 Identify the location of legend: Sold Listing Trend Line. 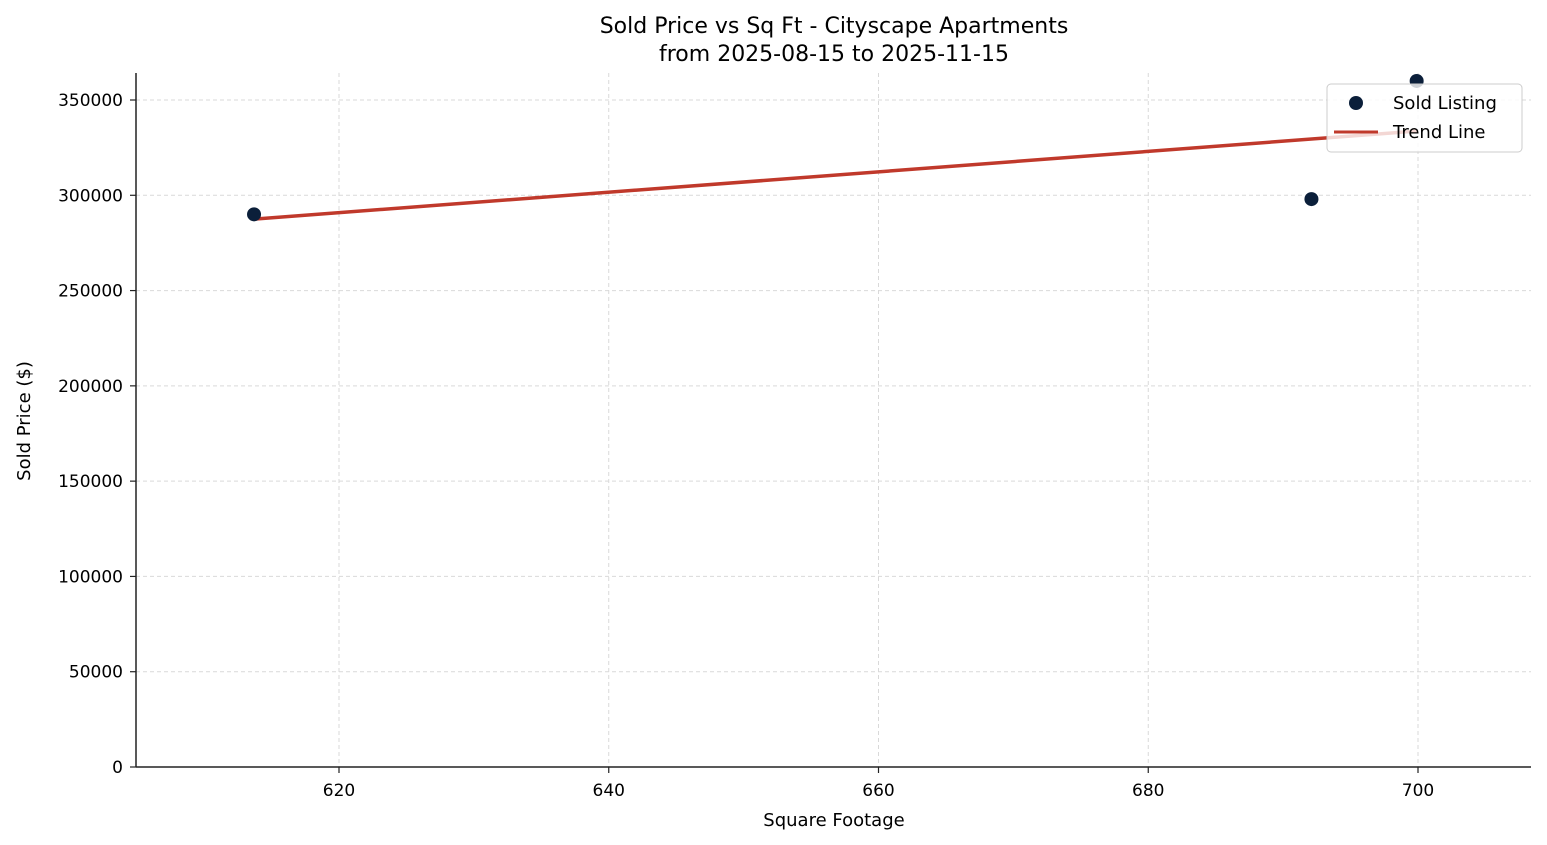
(1424, 118).